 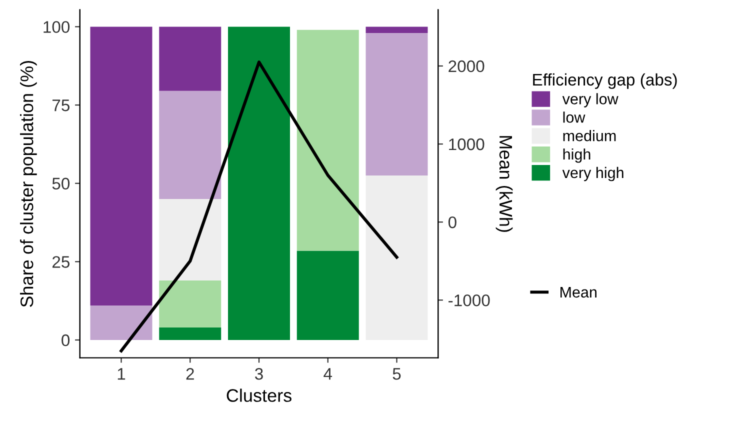 What do you see at coordinates (504, 184) in the screenshot?
I see `y2-axis-title: Mean (kWh)` at bounding box center [504, 184].